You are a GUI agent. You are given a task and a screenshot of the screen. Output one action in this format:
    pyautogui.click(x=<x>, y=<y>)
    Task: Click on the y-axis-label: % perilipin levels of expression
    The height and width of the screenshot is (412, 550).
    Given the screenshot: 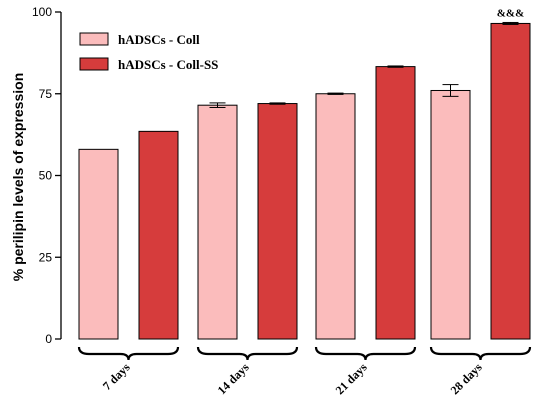 What is the action you would take?
    pyautogui.click(x=18, y=177)
    